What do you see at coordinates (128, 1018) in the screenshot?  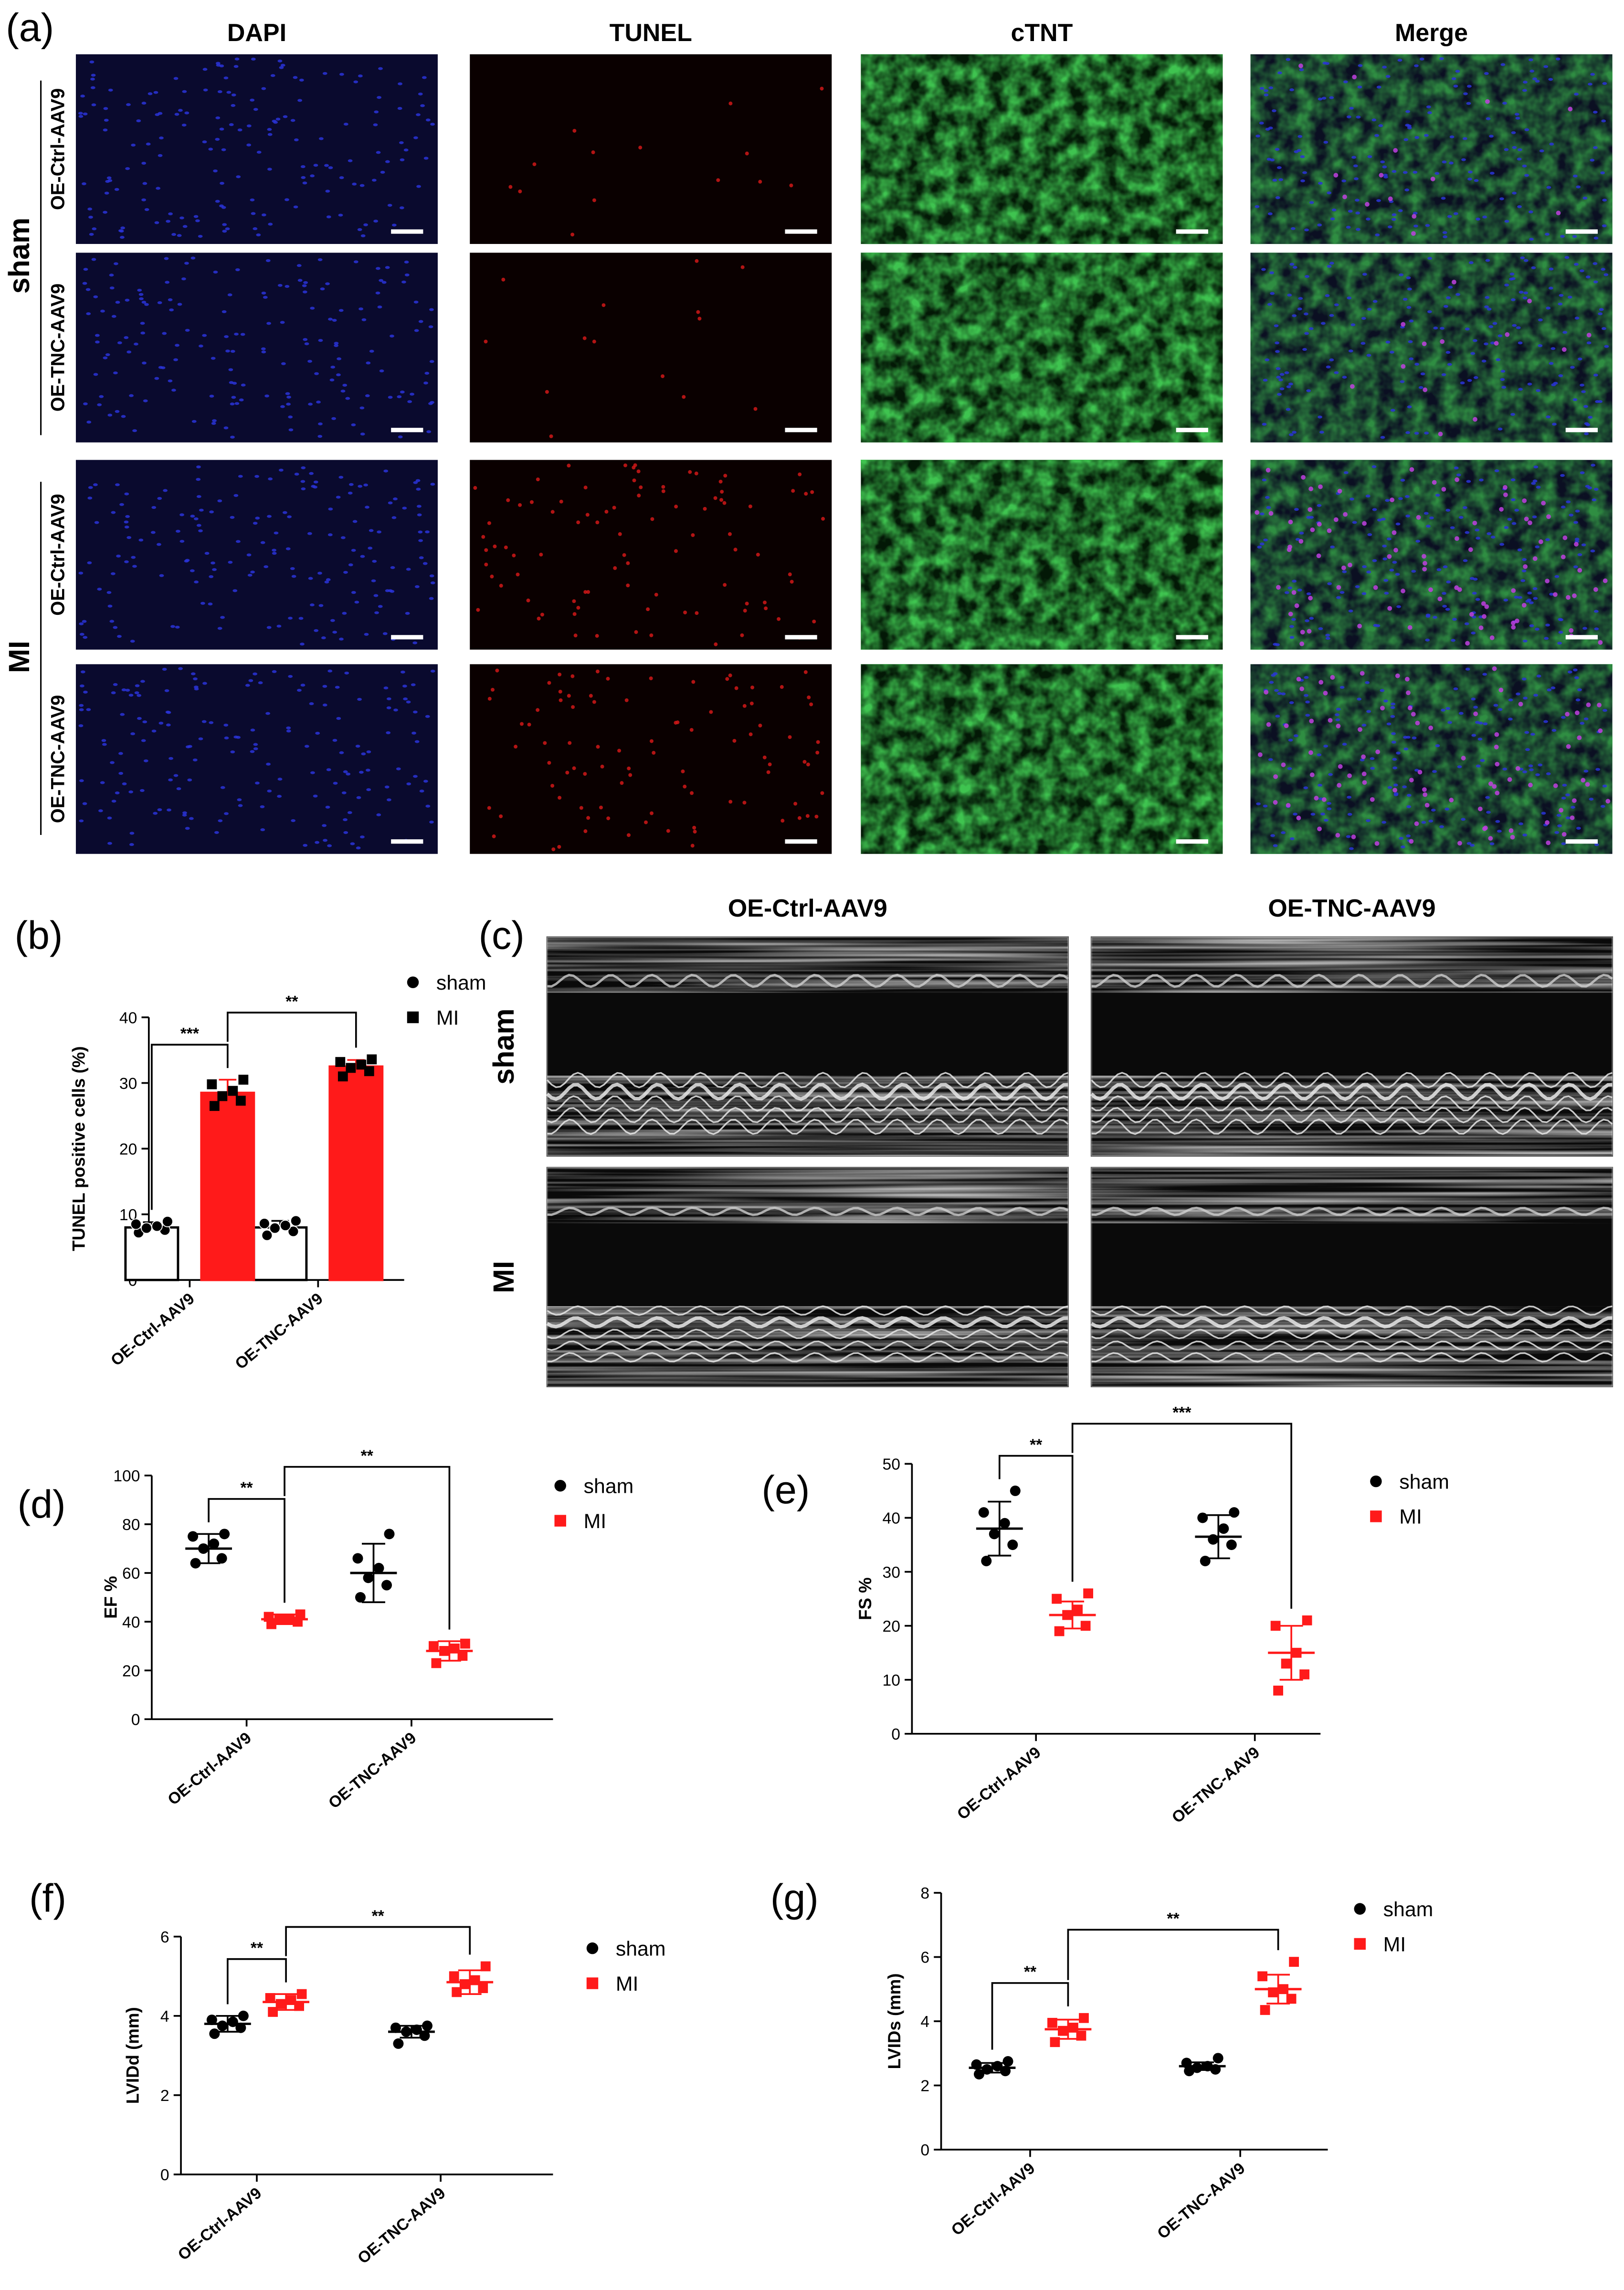 I see `y-tick-label: 40` at bounding box center [128, 1018].